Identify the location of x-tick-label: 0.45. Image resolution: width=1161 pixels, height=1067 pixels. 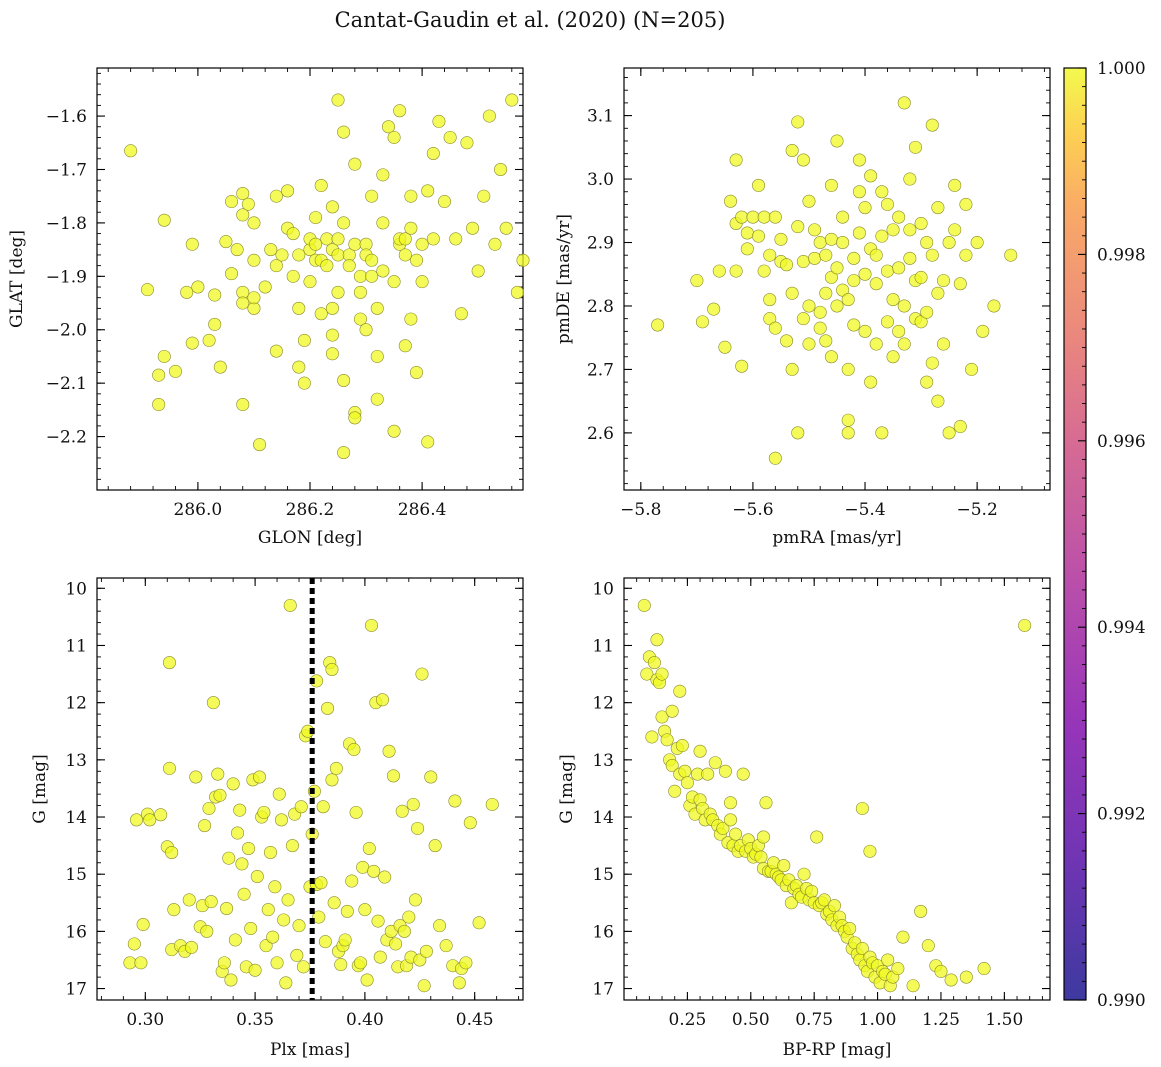
(475, 1020).